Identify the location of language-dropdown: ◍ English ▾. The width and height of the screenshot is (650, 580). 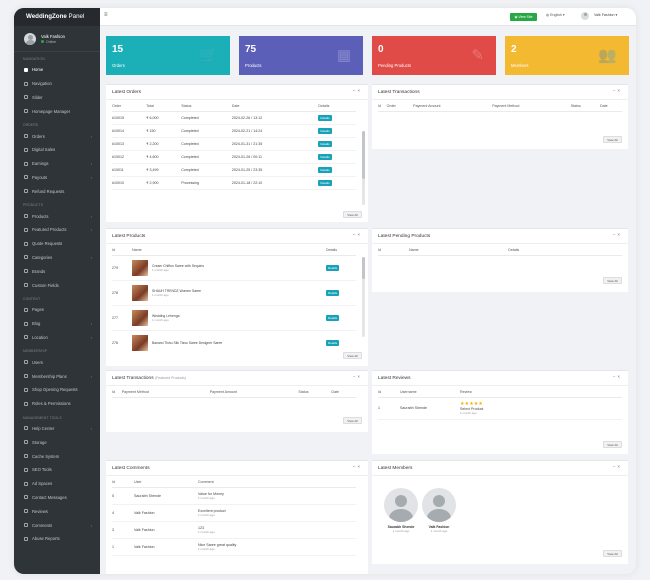
(555, 15).